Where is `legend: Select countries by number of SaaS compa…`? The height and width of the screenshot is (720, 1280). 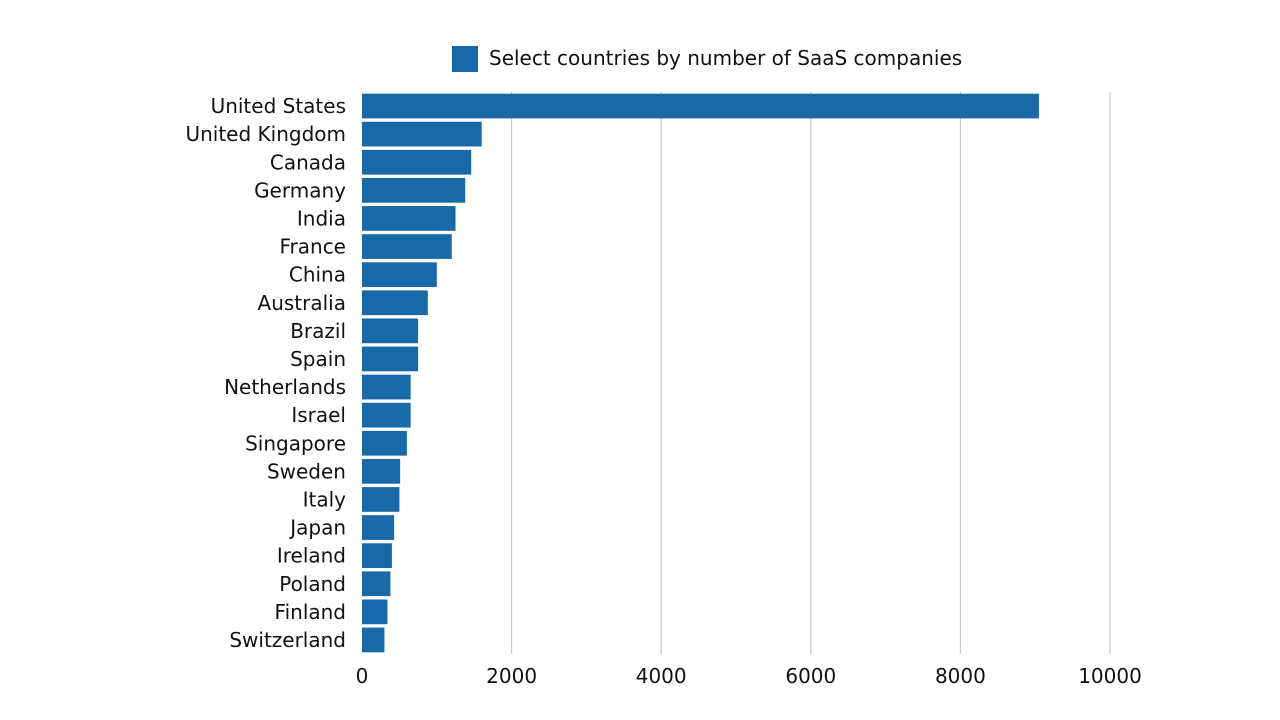 legend: Select countries by number of SaaS compa… is located at coordinates (707, 59).